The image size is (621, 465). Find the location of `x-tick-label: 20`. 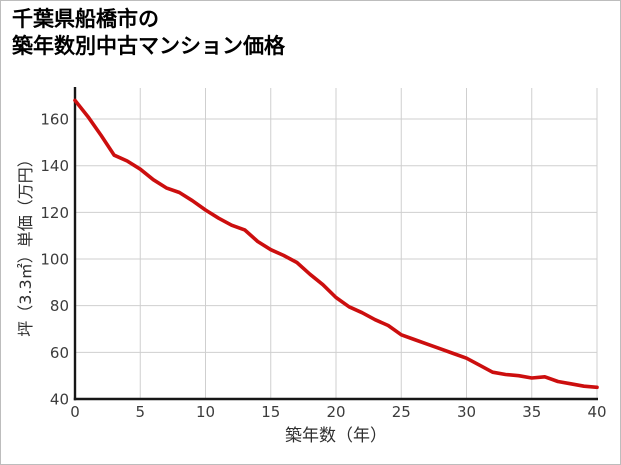

x-tick-label: 20 is located at coordinates (335, 412).